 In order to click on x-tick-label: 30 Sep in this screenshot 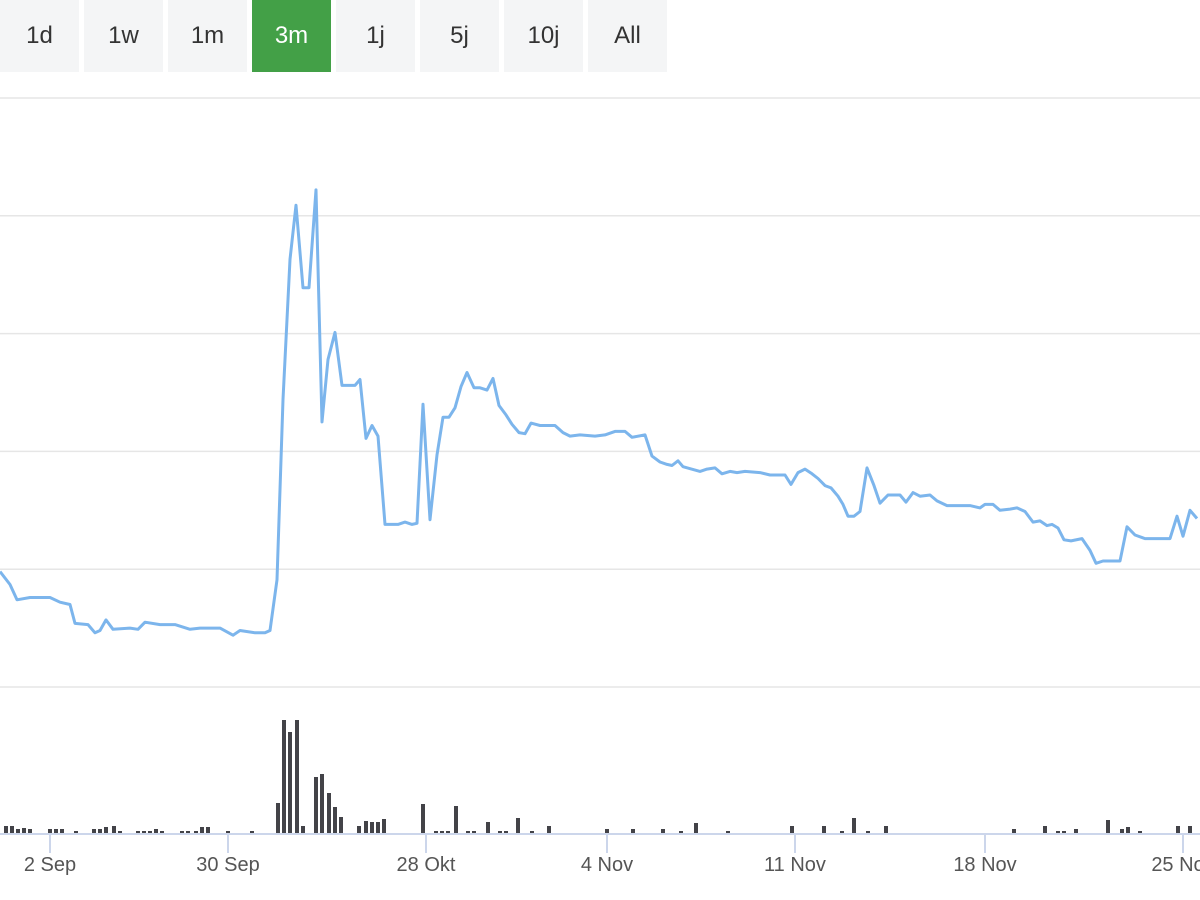, I will do `click(227, 865)`.